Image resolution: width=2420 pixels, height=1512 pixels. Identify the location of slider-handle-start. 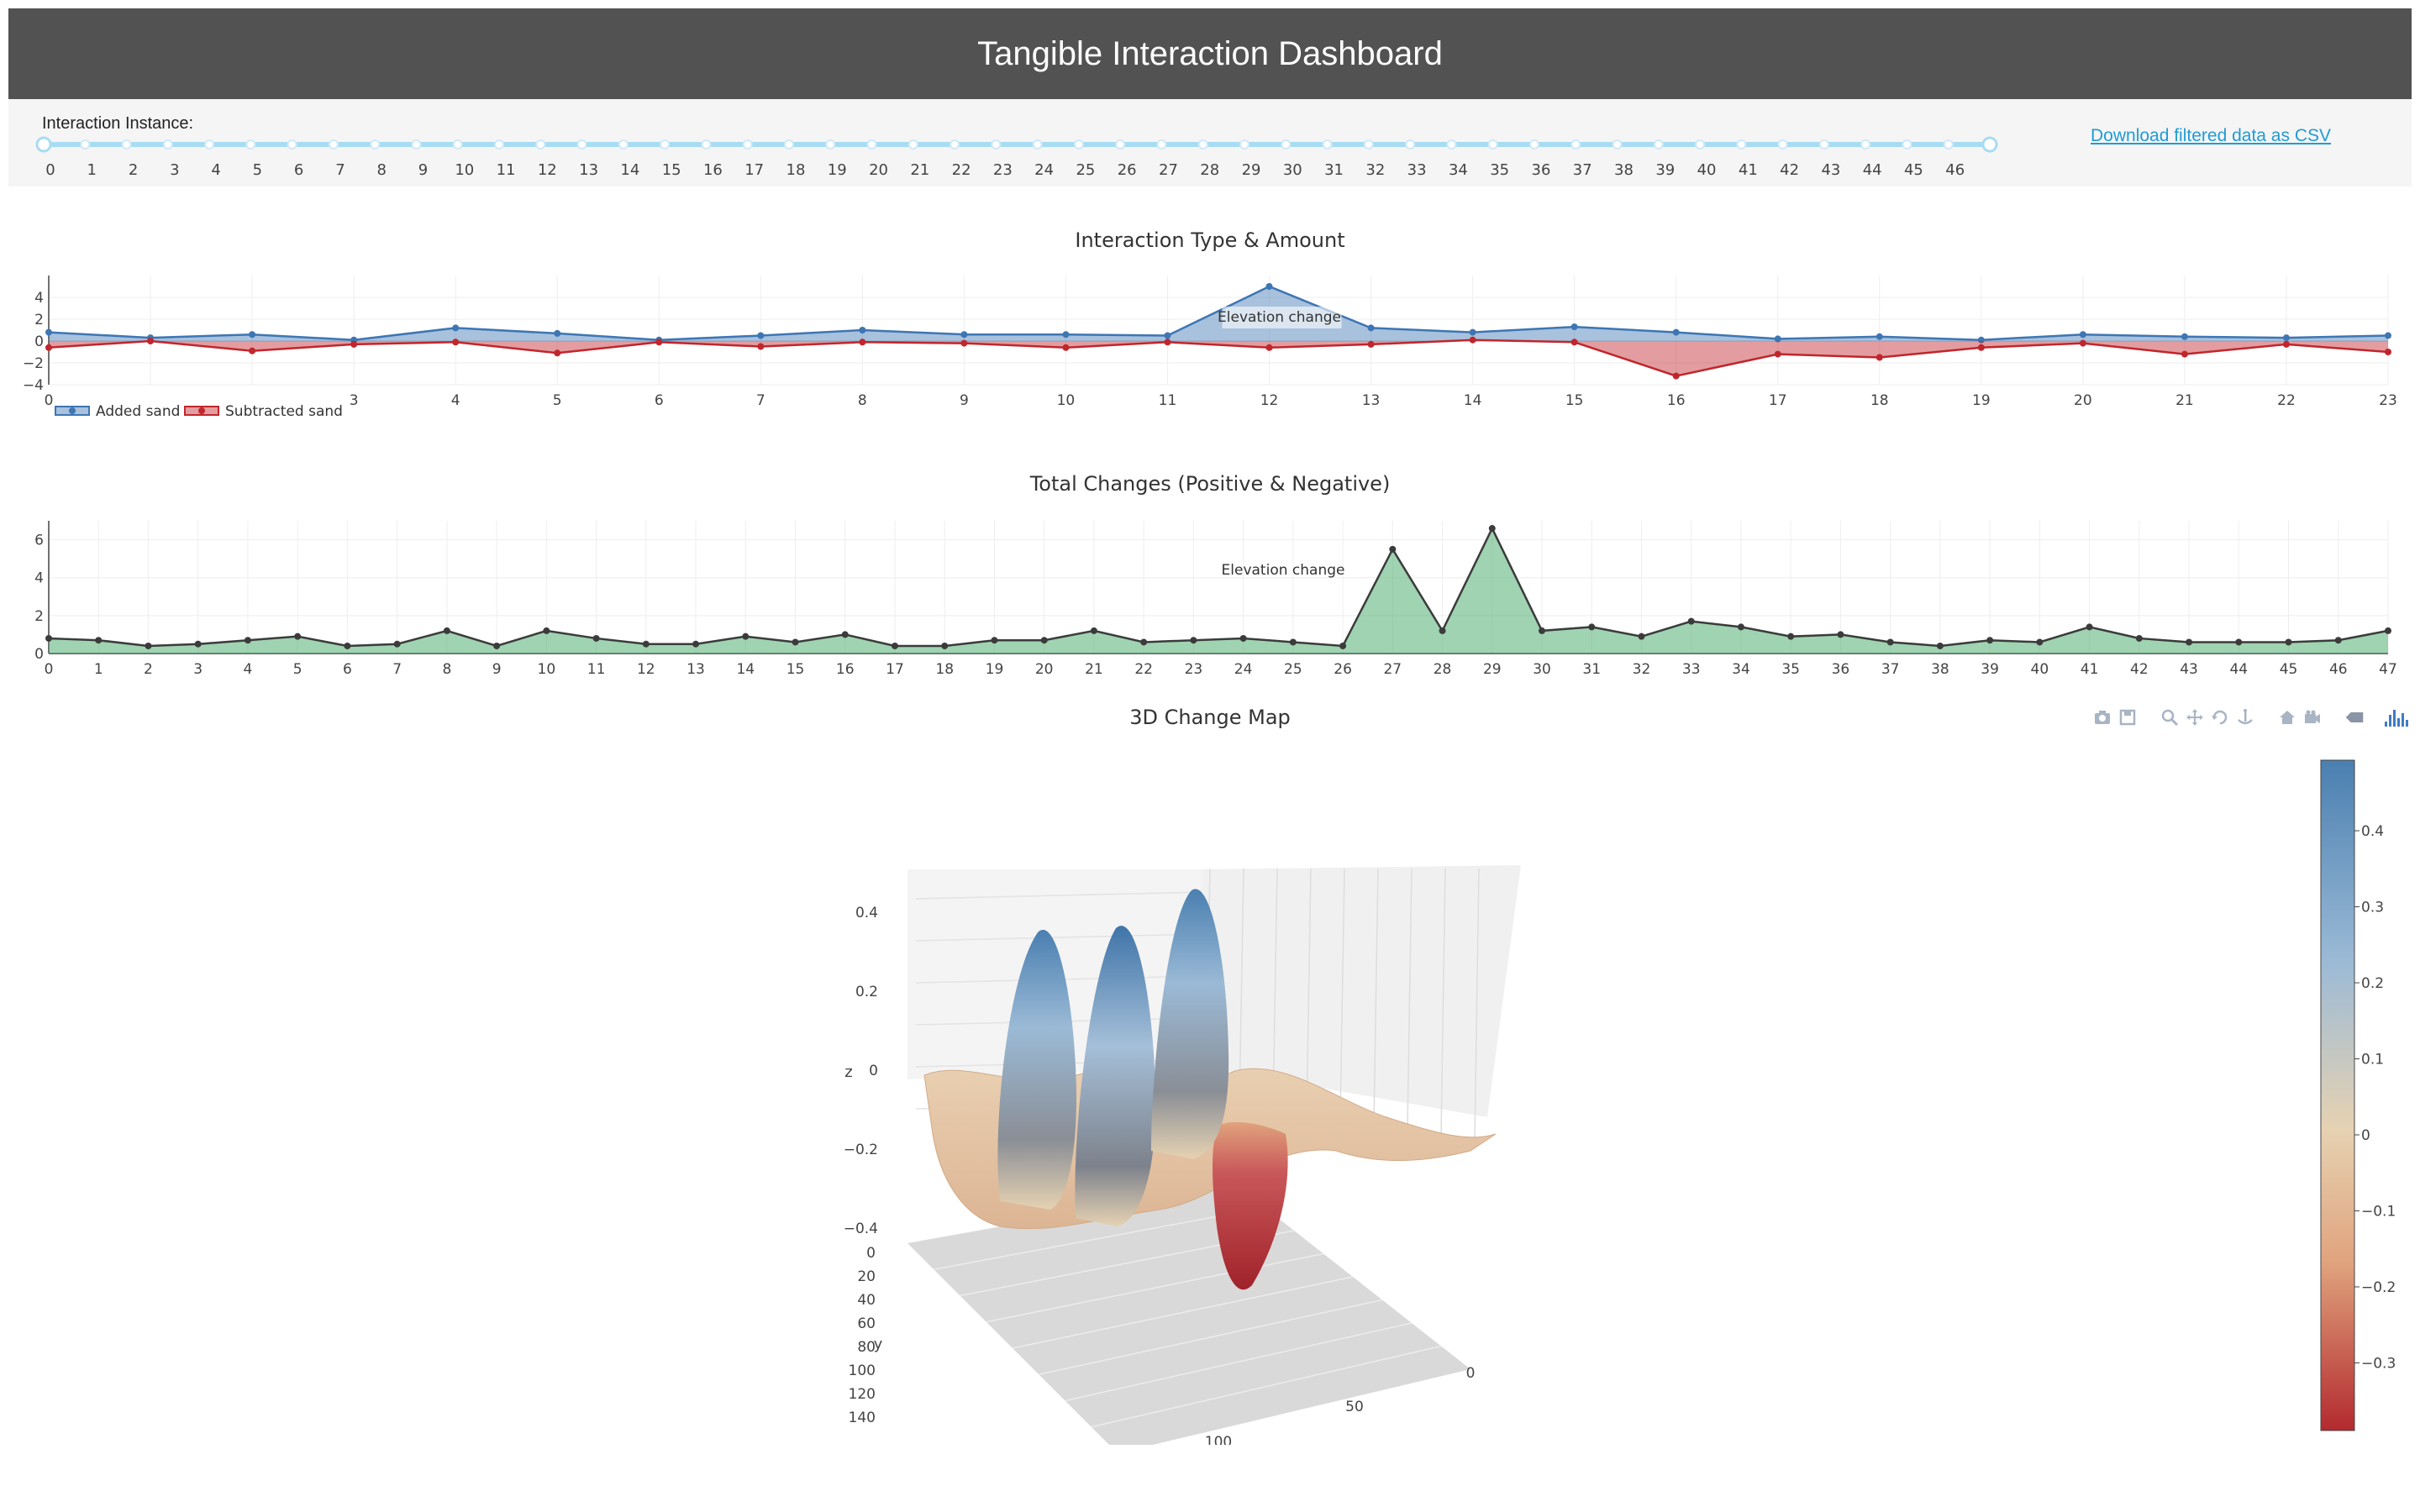
(43, 144).